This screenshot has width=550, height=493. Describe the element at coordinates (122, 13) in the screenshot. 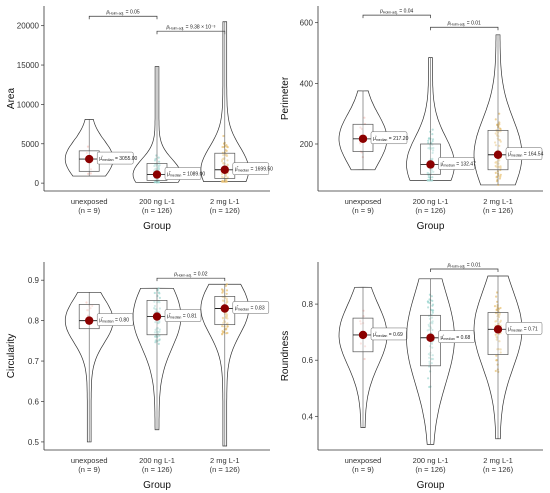

I see `significance-label-0: pHolm-adj. = 0.05` at that location.